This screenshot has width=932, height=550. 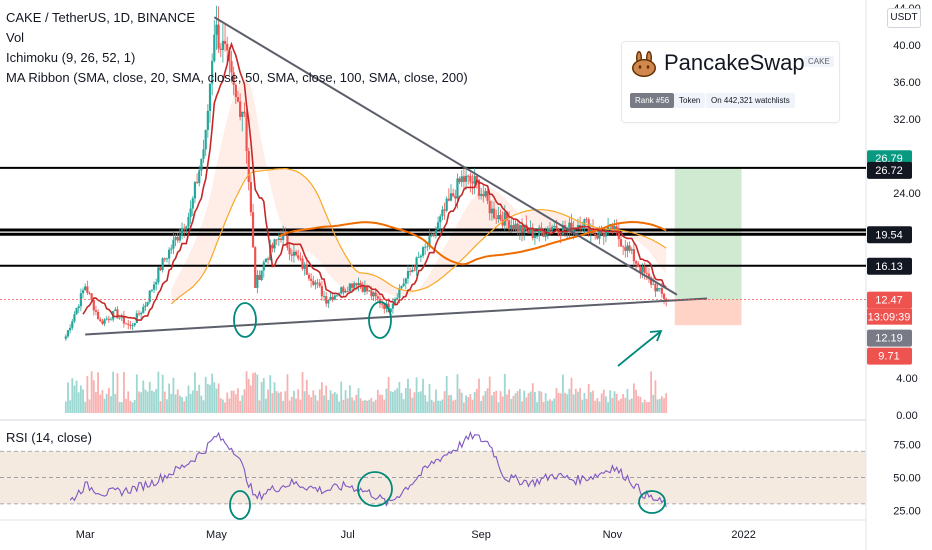 I want to click on currency-button: USDT, so click(x=904, y=18).